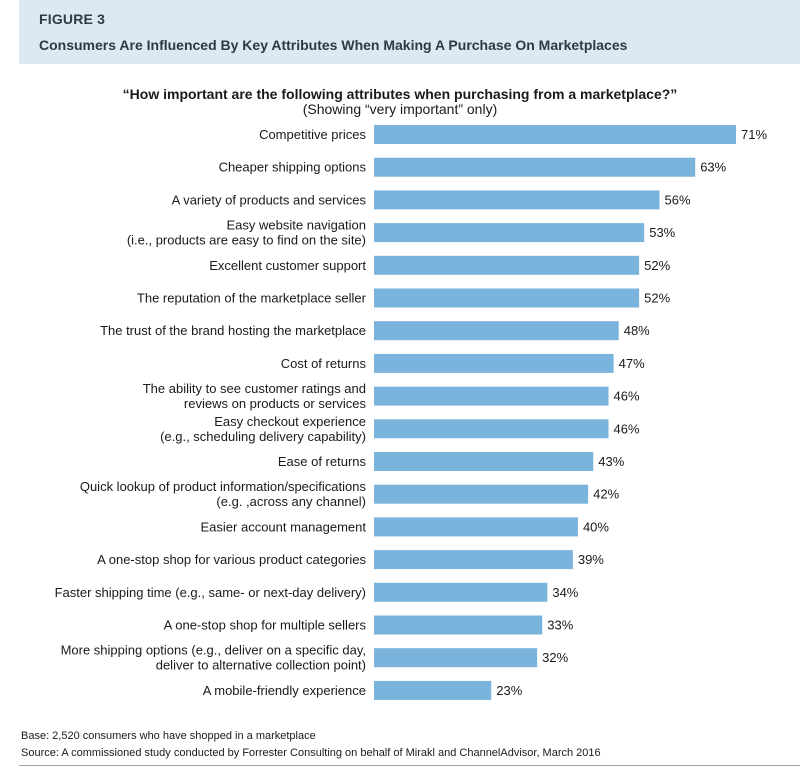  I want to click on category-label-line: Easy checkout experience, so click(290, 421).